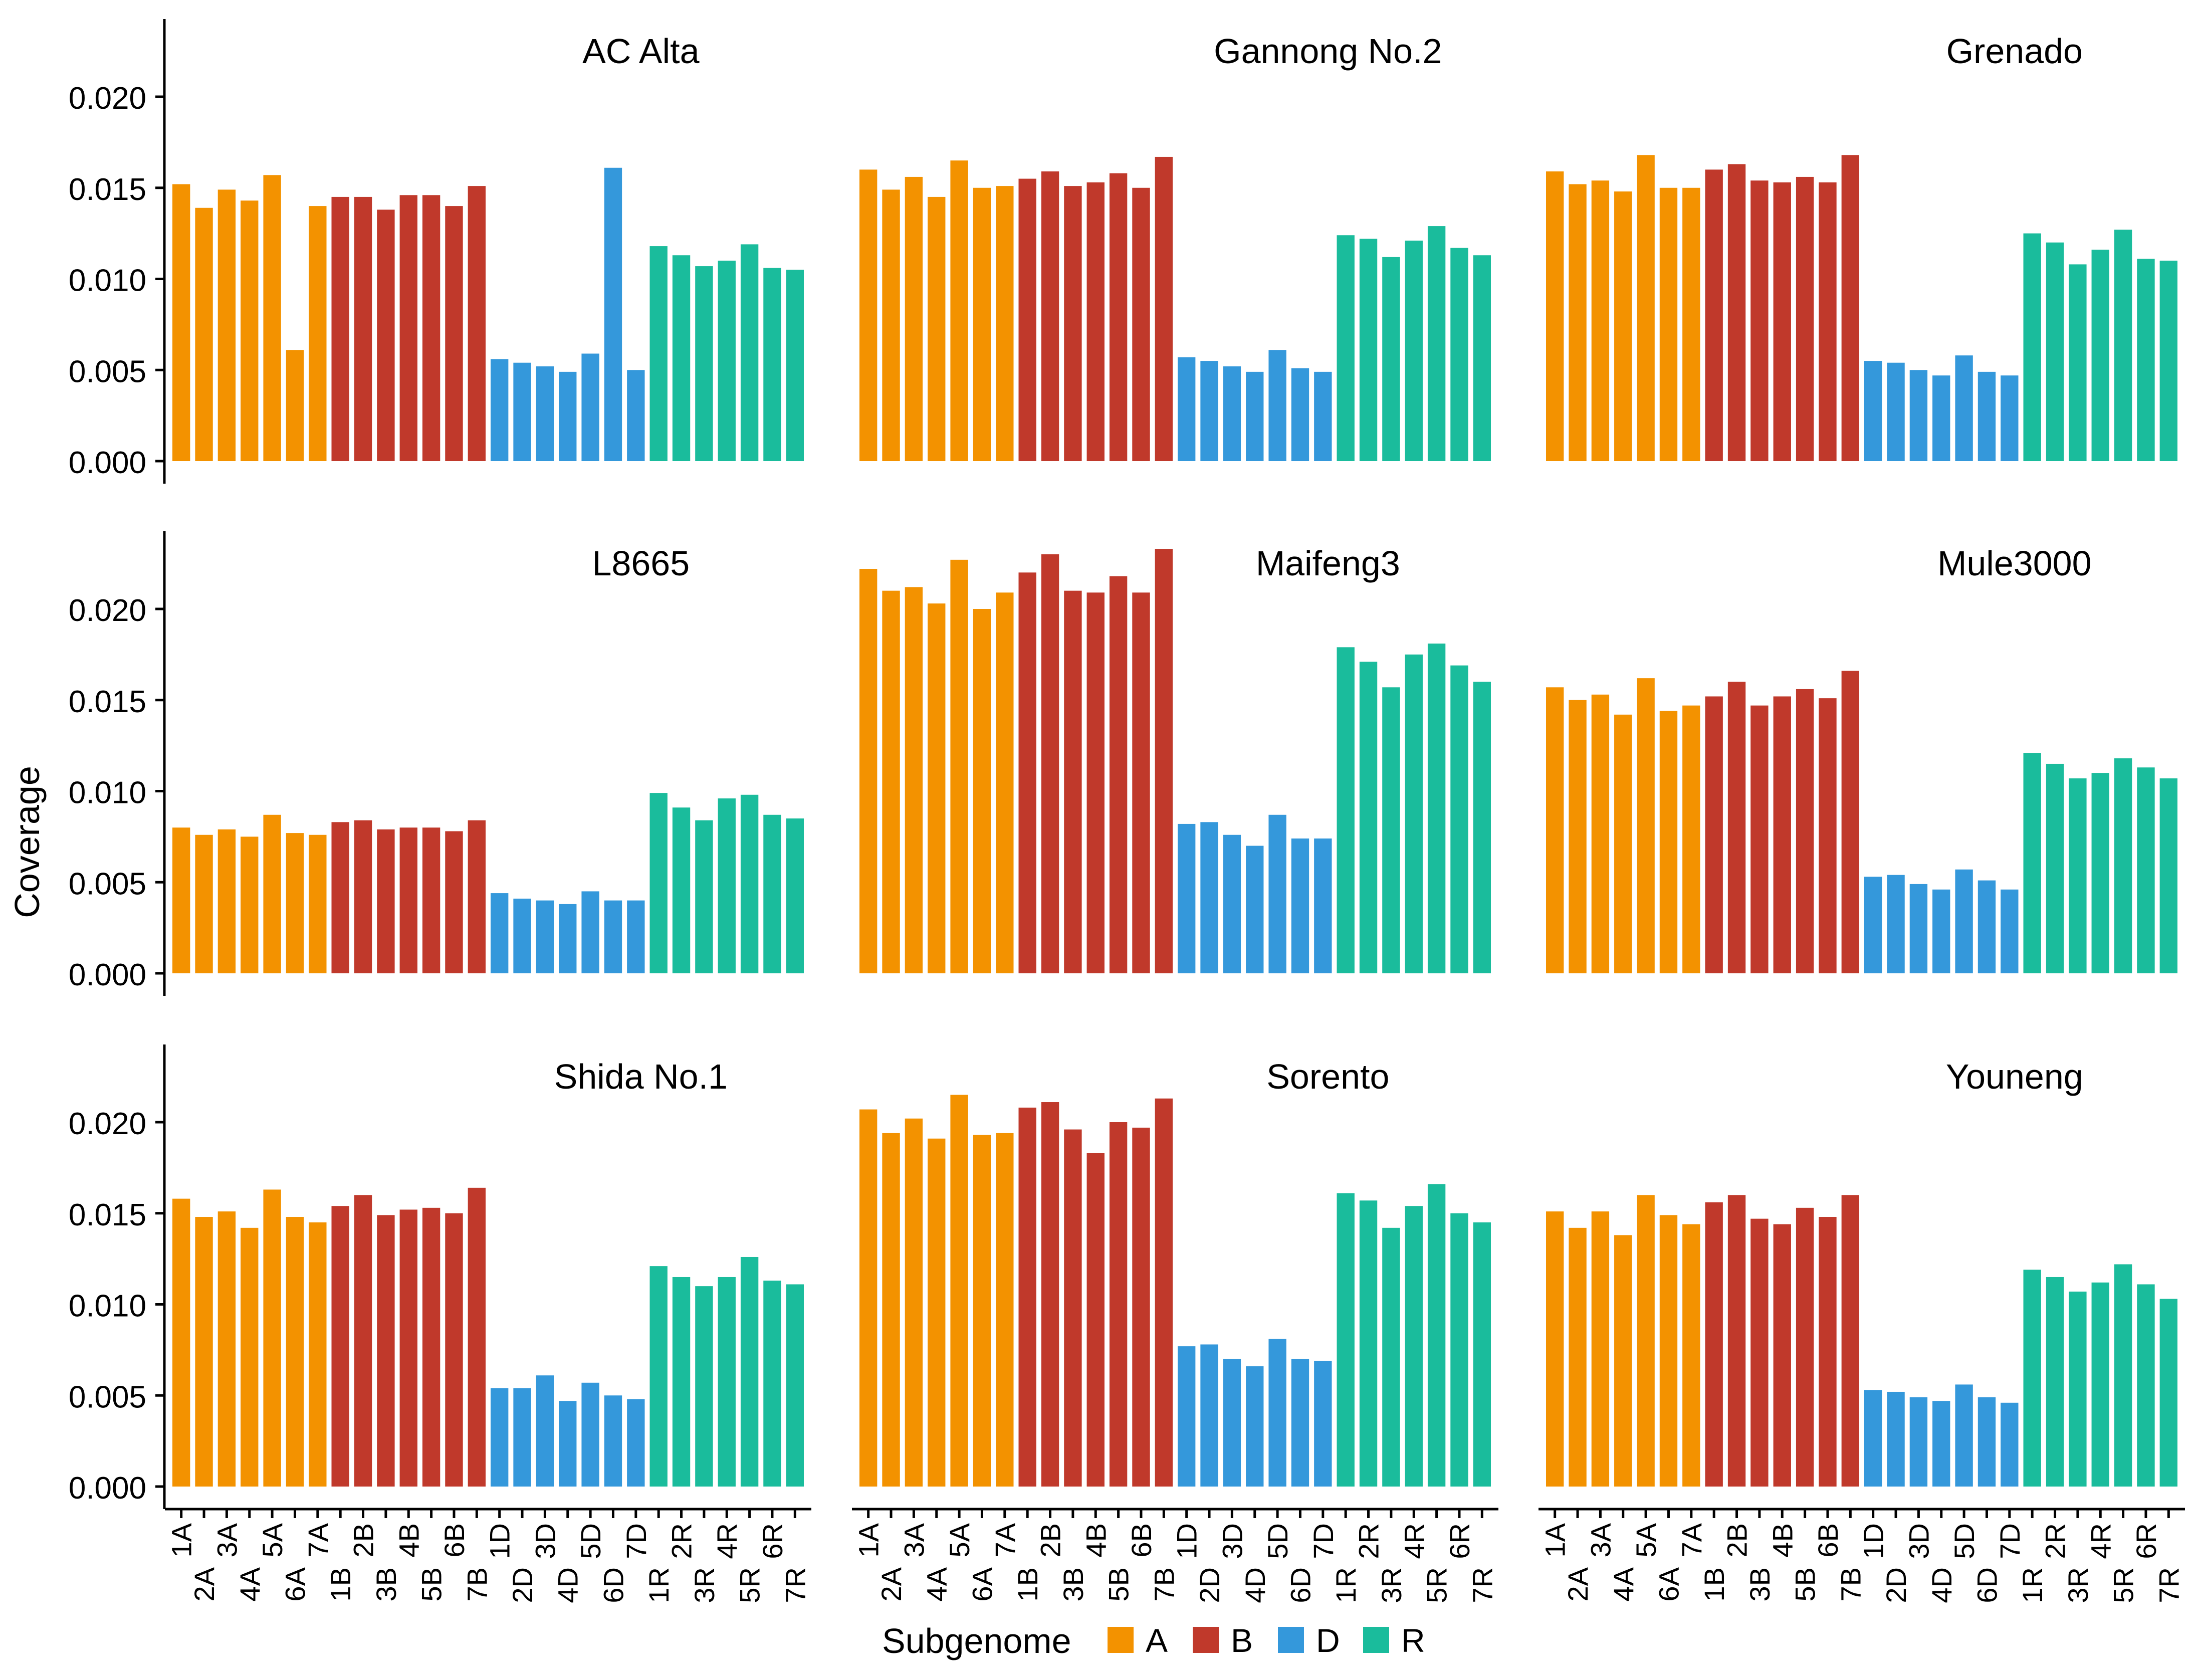 Image resolution: width=2196 pixels, height=1680 pixels. Describe the element at coordinates (1175, 759) in the screenshot. I see `panel-maifeng3: Maifeng3` at that location.